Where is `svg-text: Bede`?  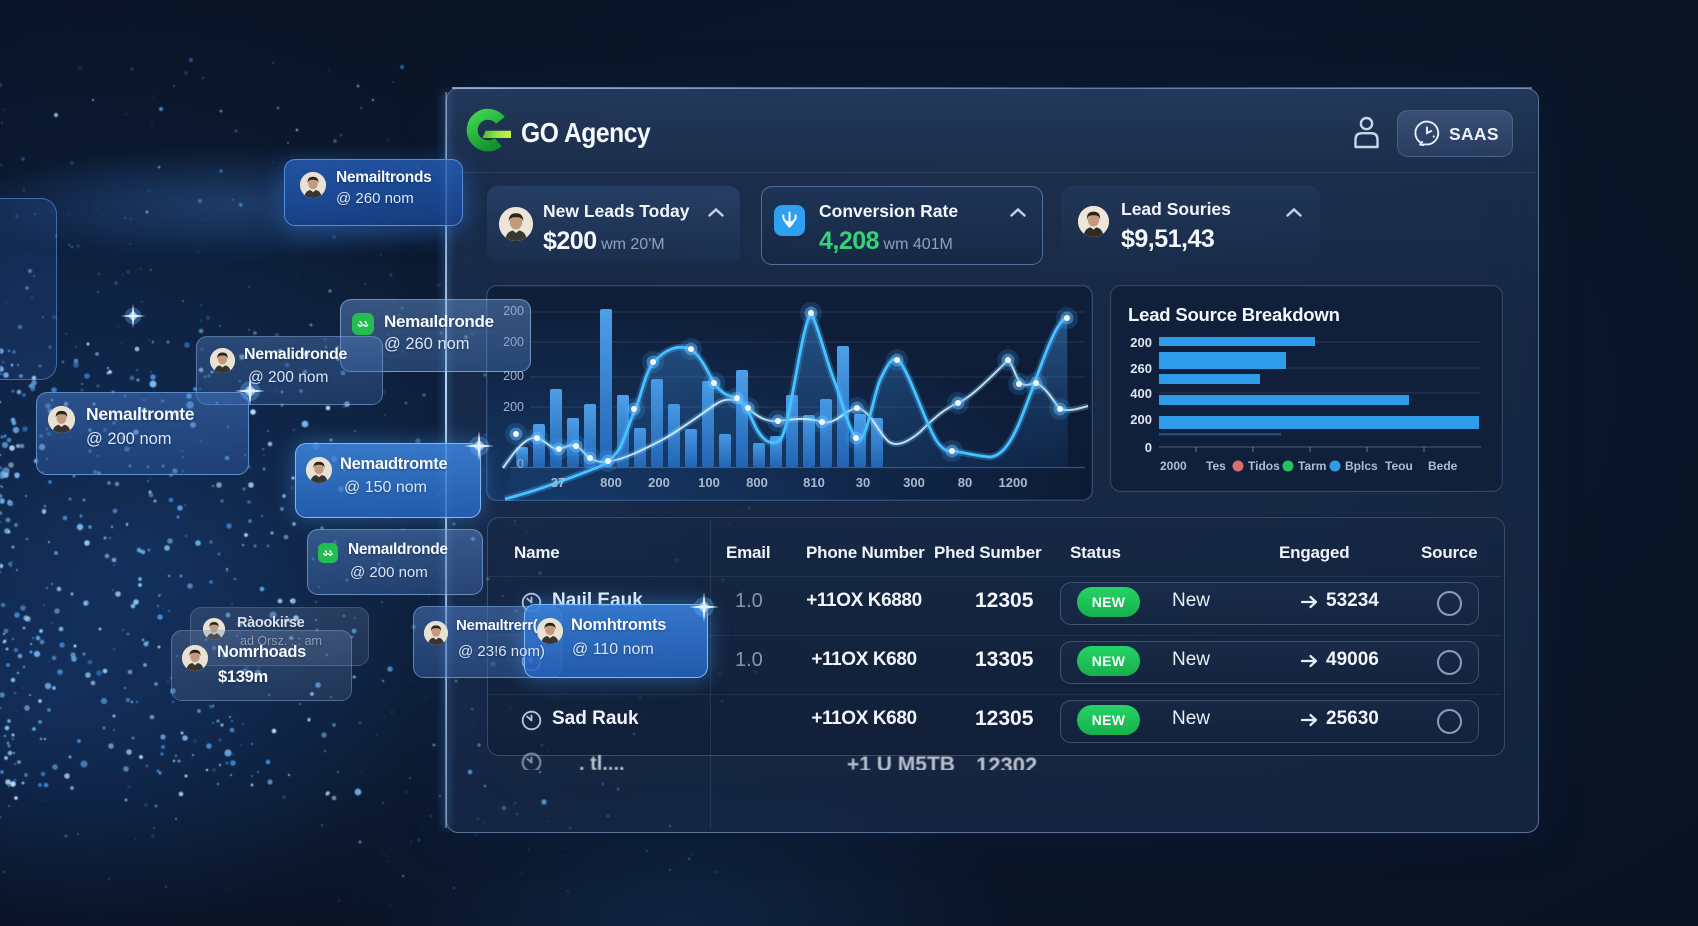
svg-text: Bede is located at coordinates (1443, 466).